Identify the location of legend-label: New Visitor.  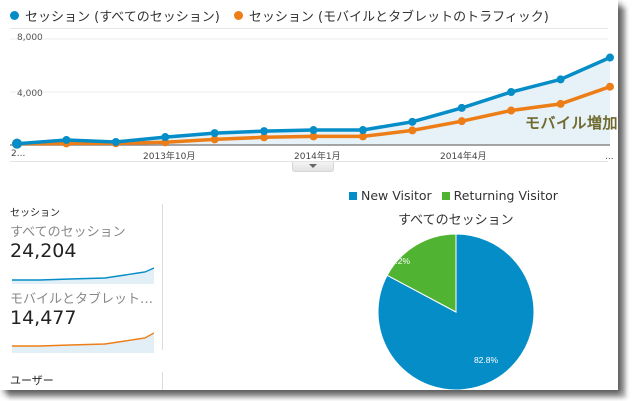
(396, 195).